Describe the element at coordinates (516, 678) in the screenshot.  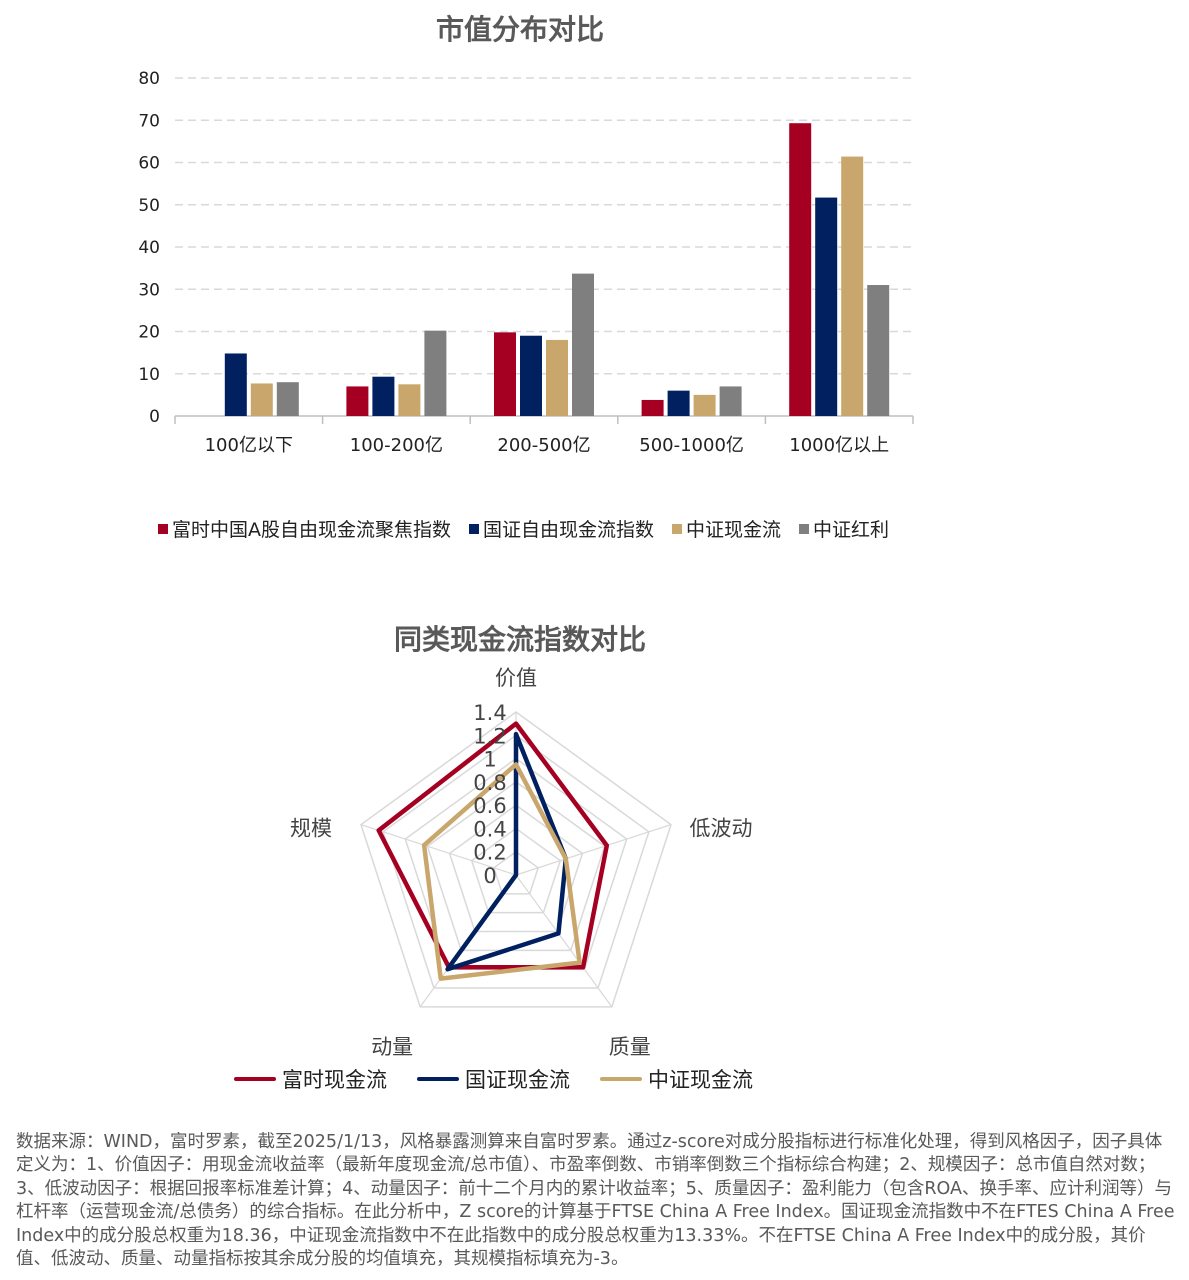
I see `radar-axis-label: 价值` at that location.